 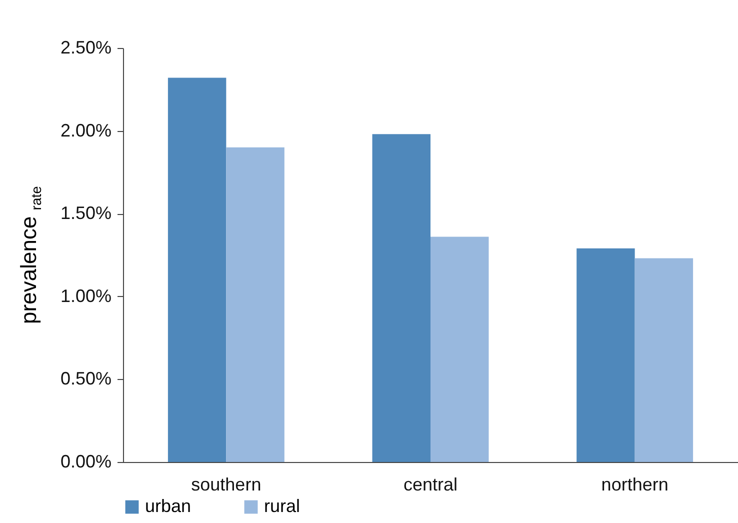 I want to click on y-tick-label: 2.00%, so click(x=86, y=130).